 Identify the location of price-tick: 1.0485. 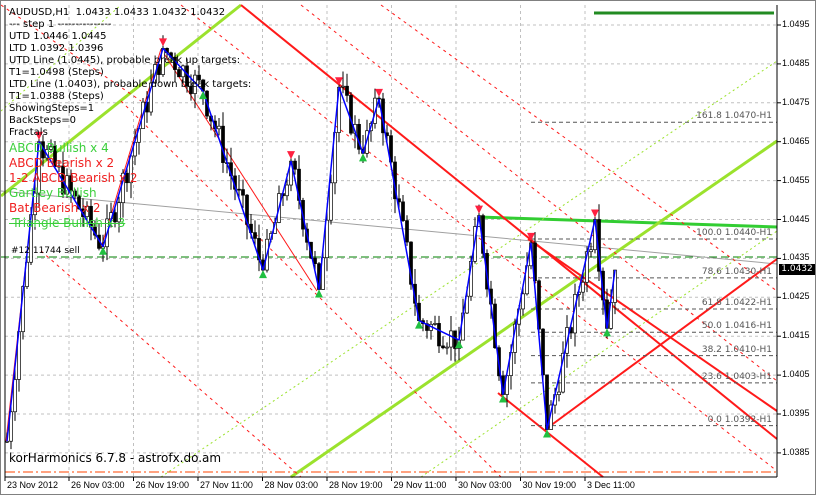
(796, 62).